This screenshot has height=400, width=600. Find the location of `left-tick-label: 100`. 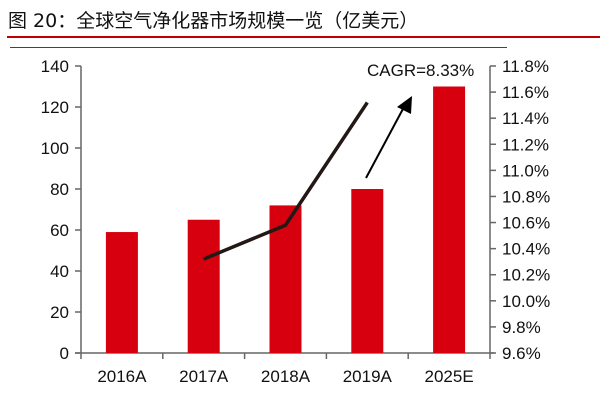

left-tick-label: 100 is located at coordinates (55, 148).